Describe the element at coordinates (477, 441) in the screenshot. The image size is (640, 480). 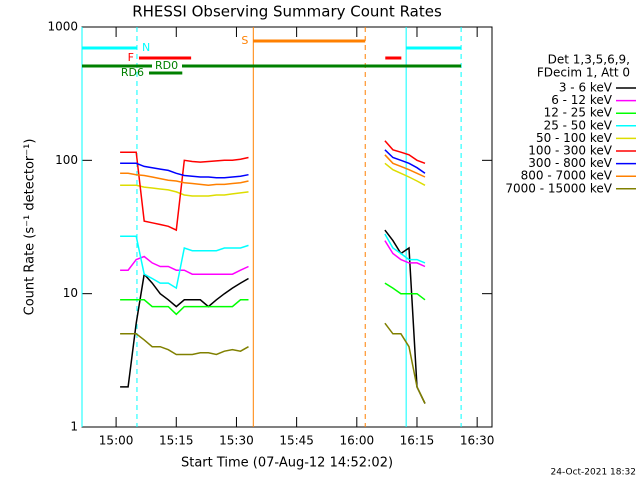
I see `x-tick-label: 16:30` at that location.